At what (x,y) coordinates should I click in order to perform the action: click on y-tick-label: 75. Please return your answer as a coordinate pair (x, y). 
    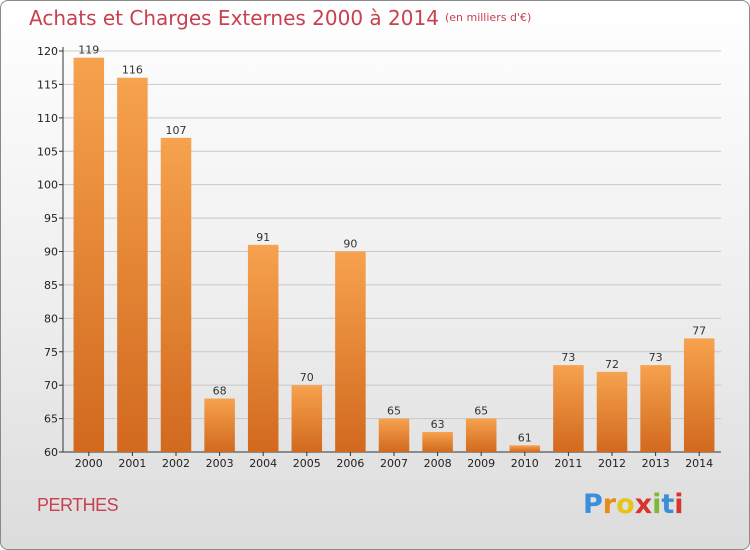
    Looking at the image, I should click on (51, 352).